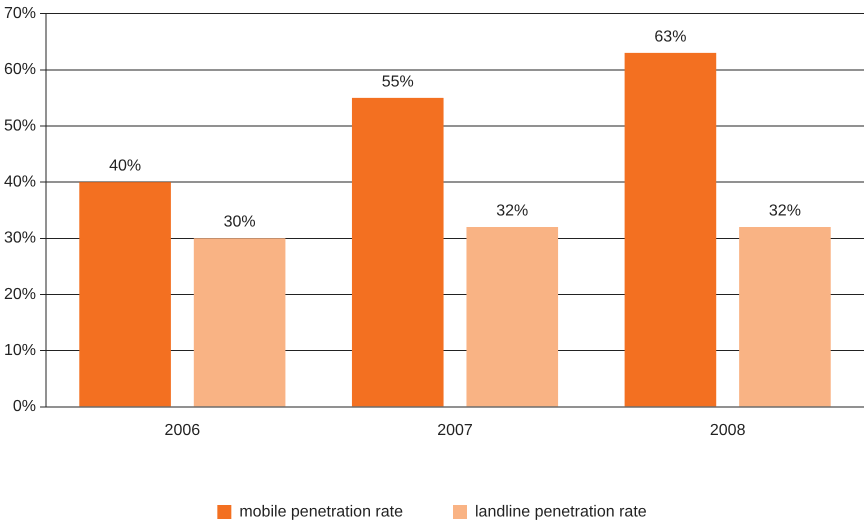 This screenshot has height=530, width=864. Describe the element at coordinates (125, 166) in the screenshot. I see `data-label: 40%` at that location.